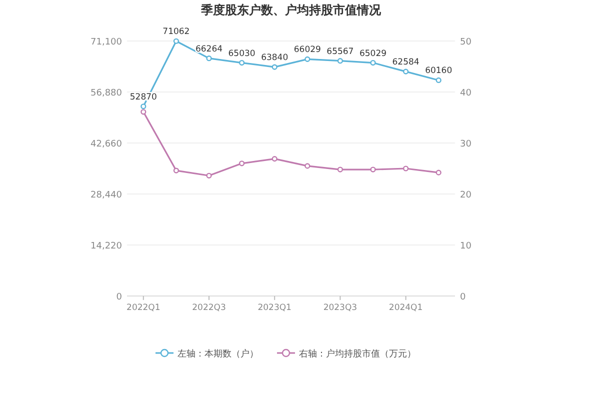 This screenshot has height=400, width=591. Describe the element at coordinates (466, 145) in the screenshot. I see `y2-tick-label: 30` at that location.